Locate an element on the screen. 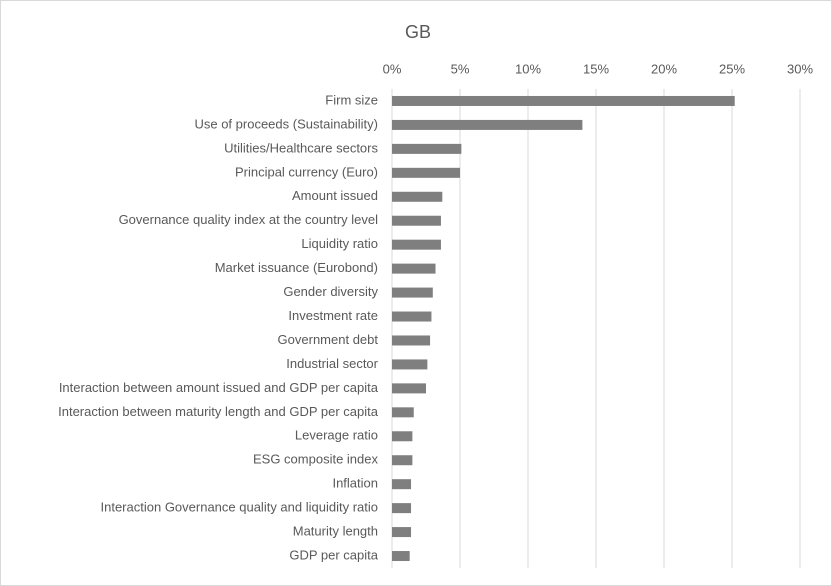  y-tick-label: Gender diversity is located at coordinates (330, 291).